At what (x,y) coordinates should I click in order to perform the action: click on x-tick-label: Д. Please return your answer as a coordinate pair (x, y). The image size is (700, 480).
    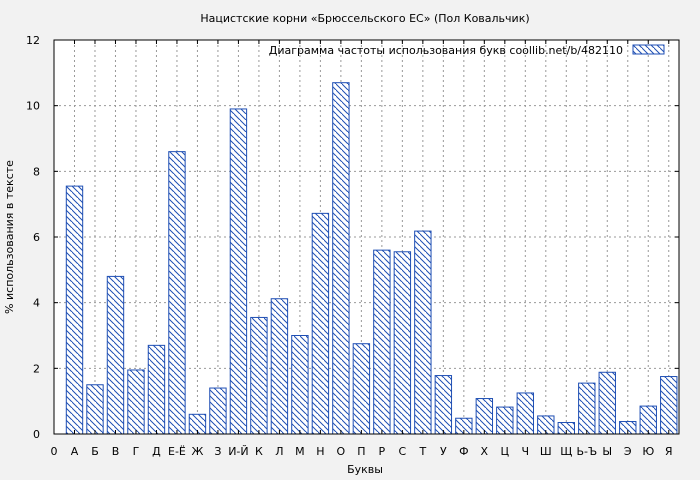
    Looking at the image, I should click on (156, 451).